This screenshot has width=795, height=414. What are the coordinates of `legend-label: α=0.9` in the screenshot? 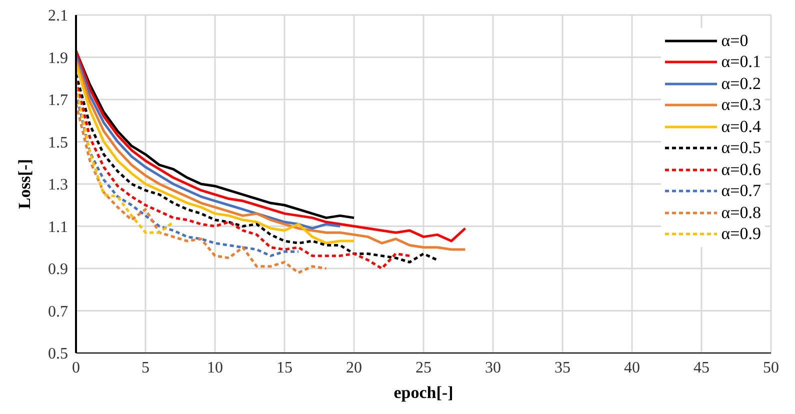 It's located at (741, 234).